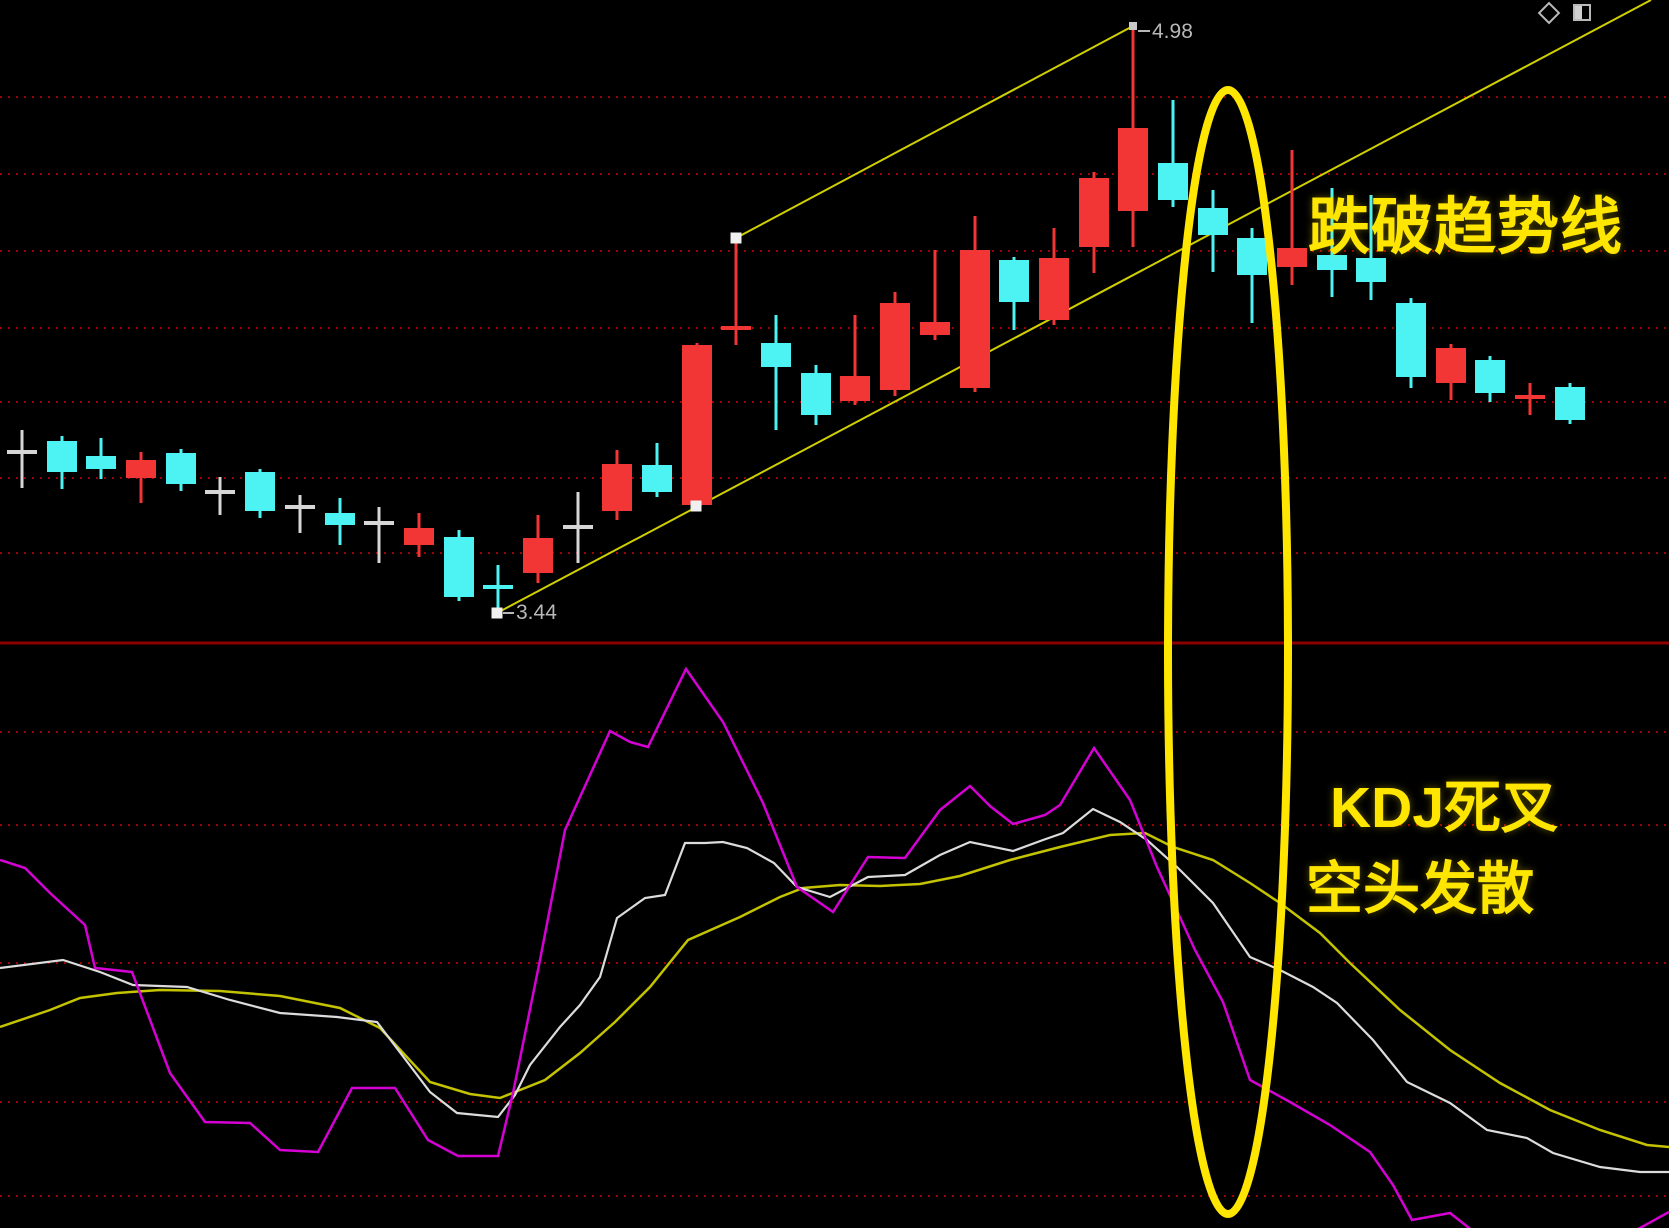  Describe the element at coordinates (1466, 227) in the screenshot. I see `trendline-break-annotation: 跌破趋势线` at that location.